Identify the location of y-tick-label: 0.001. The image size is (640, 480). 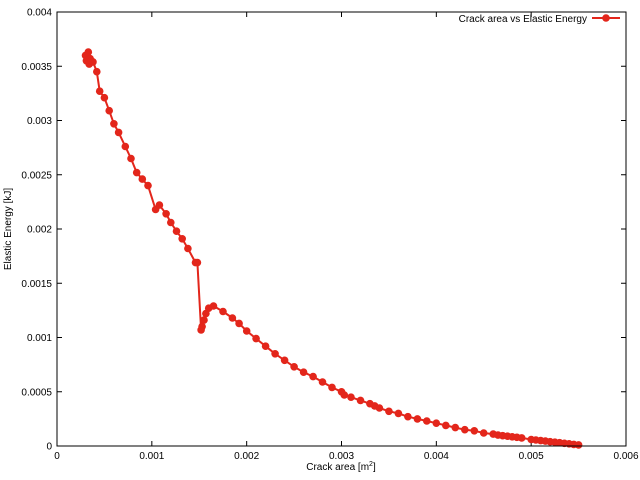
(39, 338).